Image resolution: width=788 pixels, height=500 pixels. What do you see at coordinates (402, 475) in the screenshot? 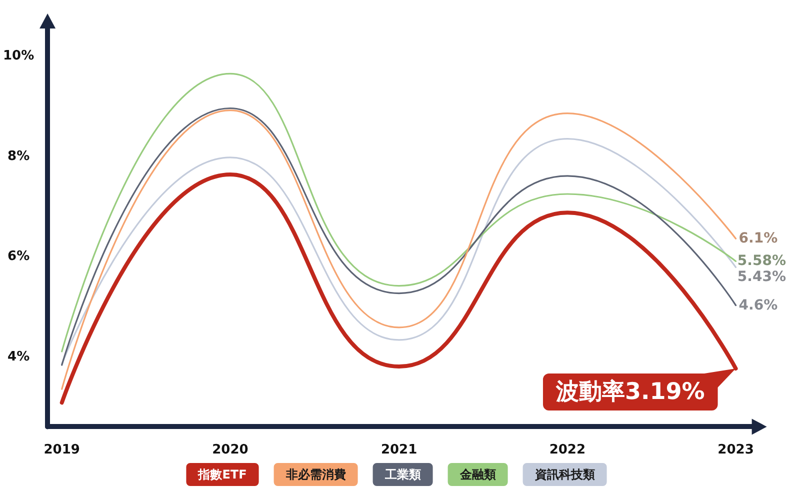
I see `text: 工業類` at bounding box center [402, 475].